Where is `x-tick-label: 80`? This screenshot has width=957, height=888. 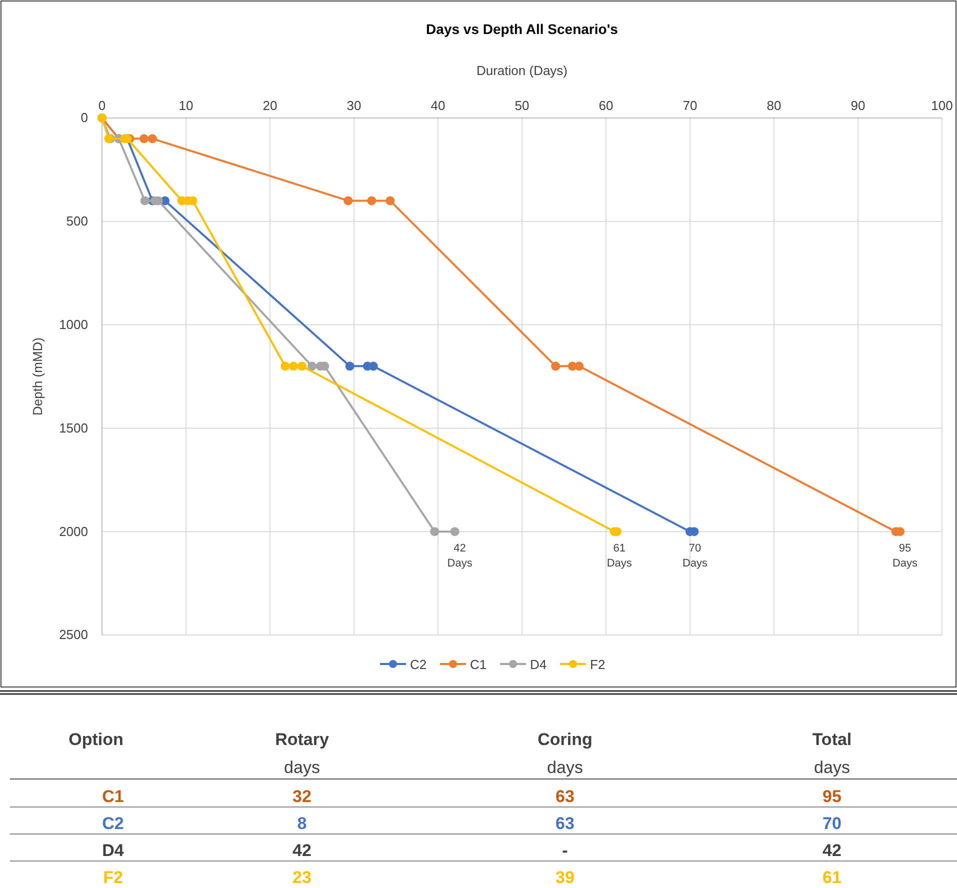 x-tick-label: 80 is located at coordinates (774, 105).